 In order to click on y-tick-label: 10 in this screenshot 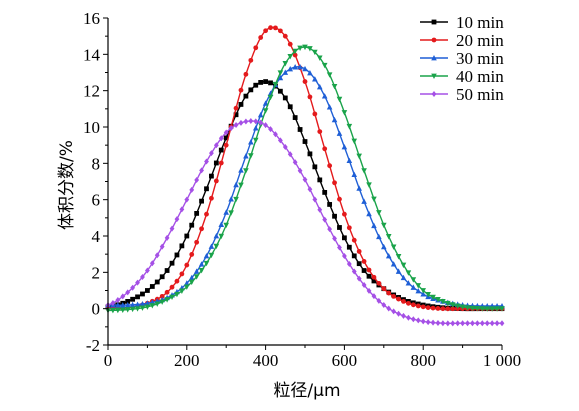, I will do `click(91, 127)`.